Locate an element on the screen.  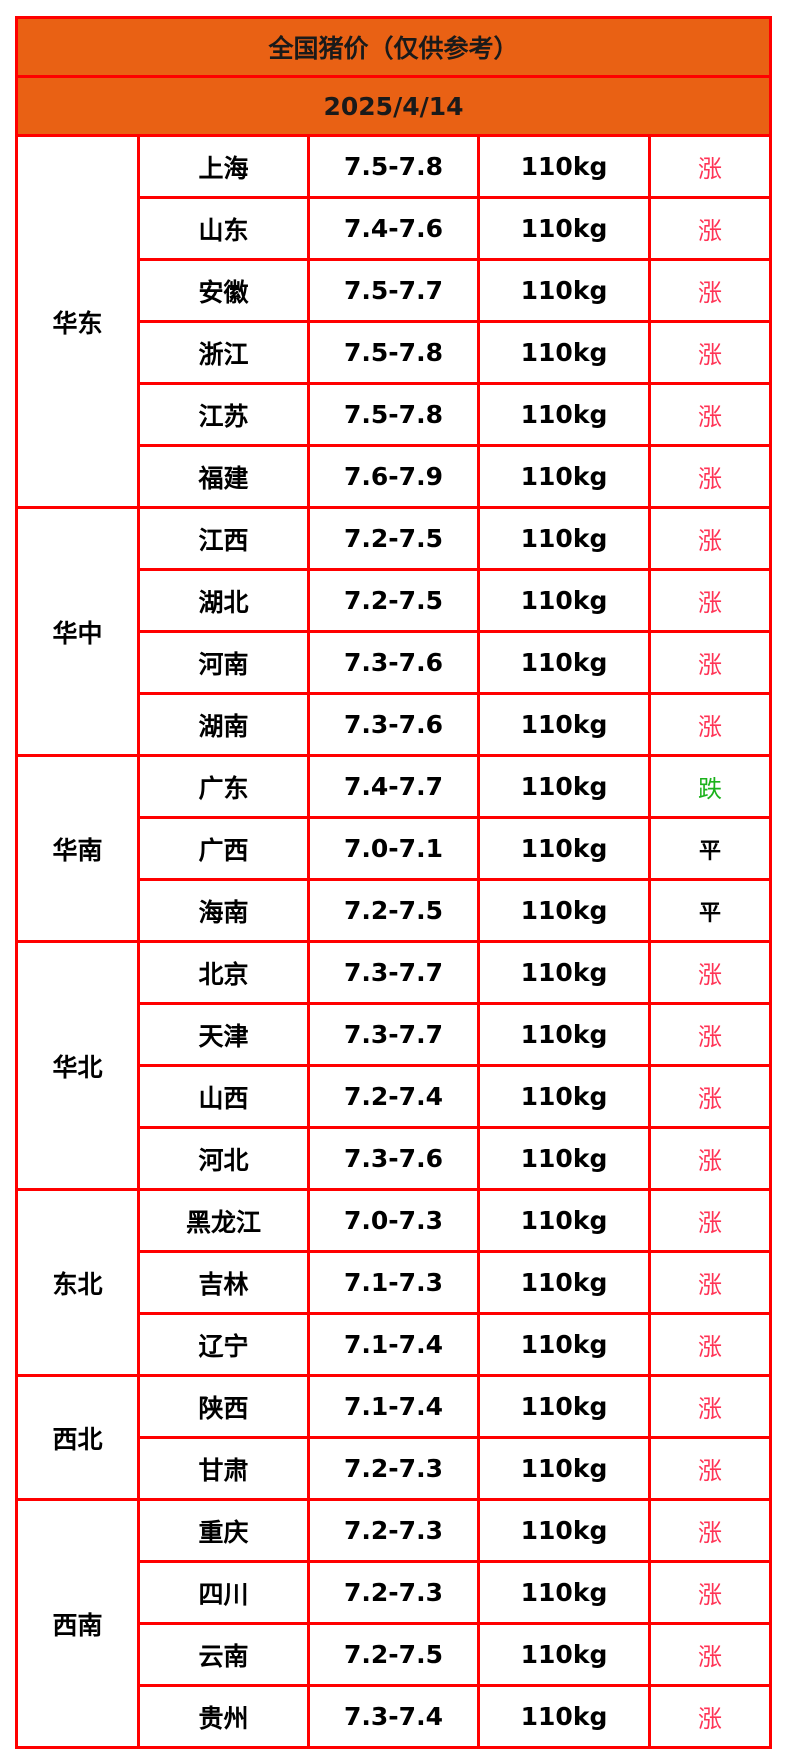
region-cell: 华东 is located at coordinates (77, 321).